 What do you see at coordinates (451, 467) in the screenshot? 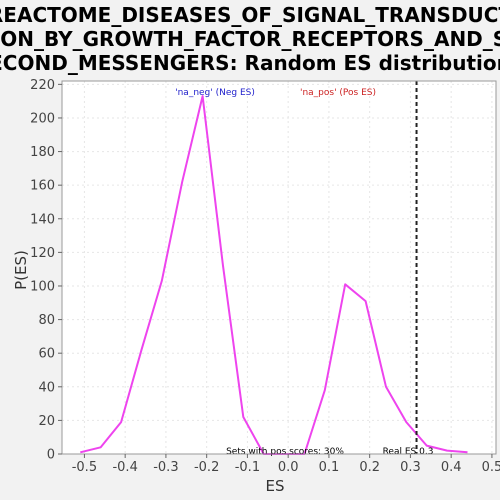
I see `x-tick-label: 0.4` at bounding box center [451, 467].